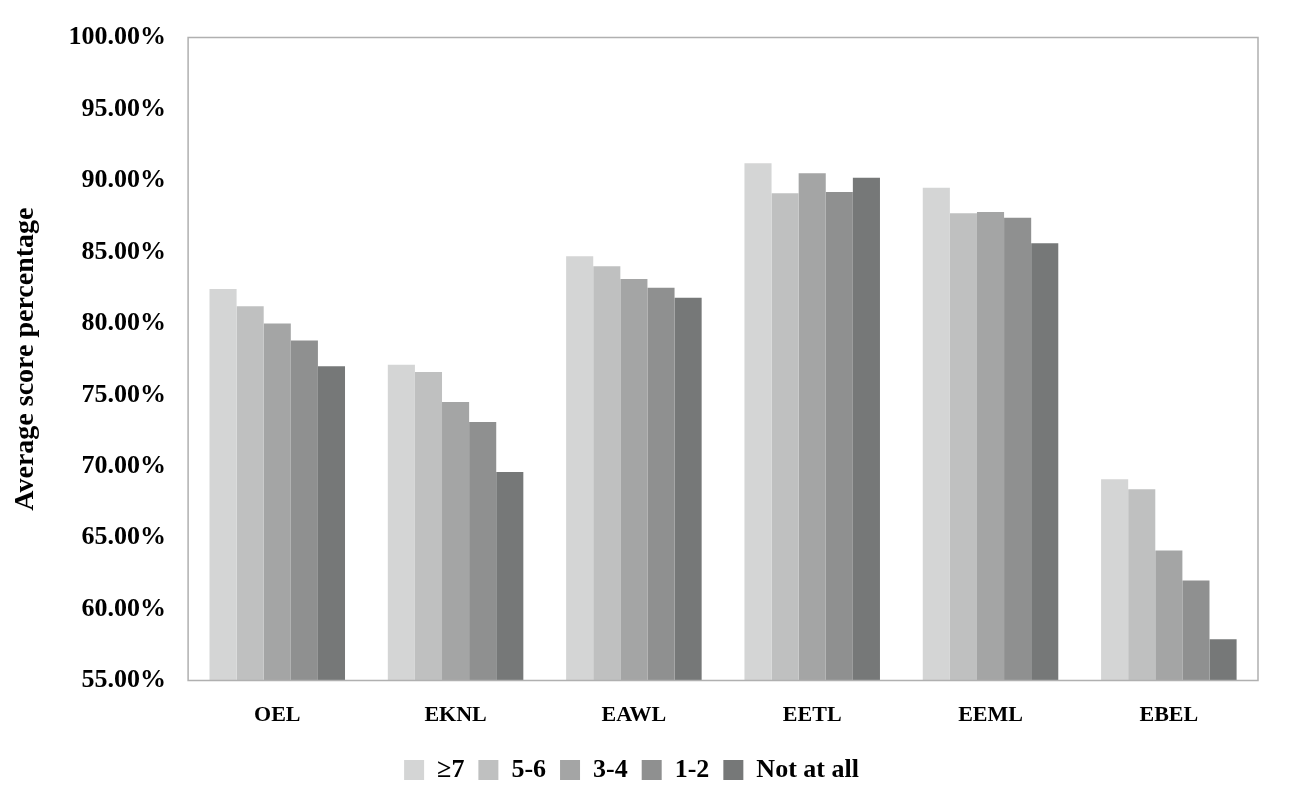 Image resolution: width=1298 pixels, height=808 pixels. What do you see at coordinates (277, 714) in the screenshot?
I see `x-tick-label: OEL` at bounding box center [277, 714].